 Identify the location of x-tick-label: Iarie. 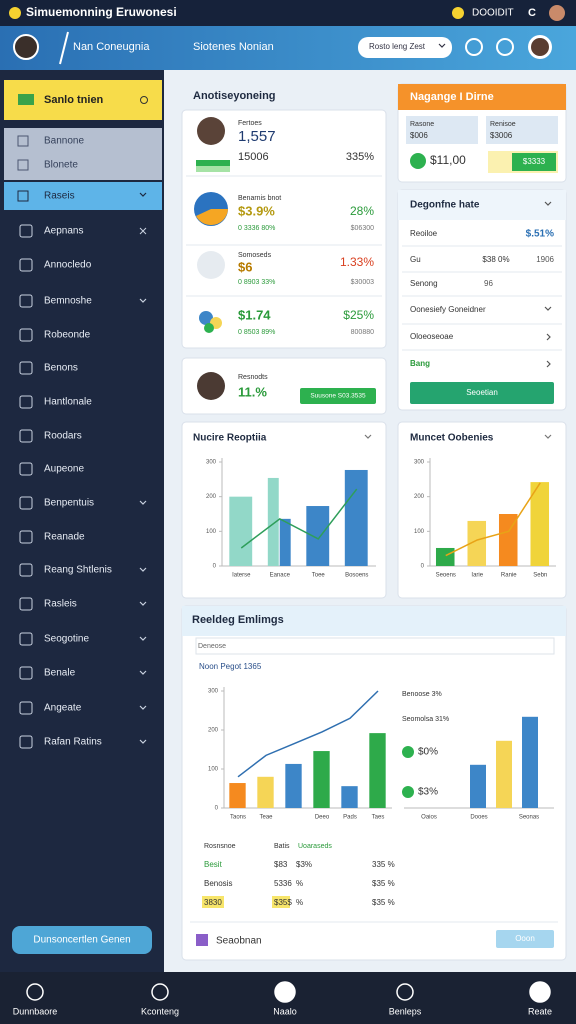
(477, 576).